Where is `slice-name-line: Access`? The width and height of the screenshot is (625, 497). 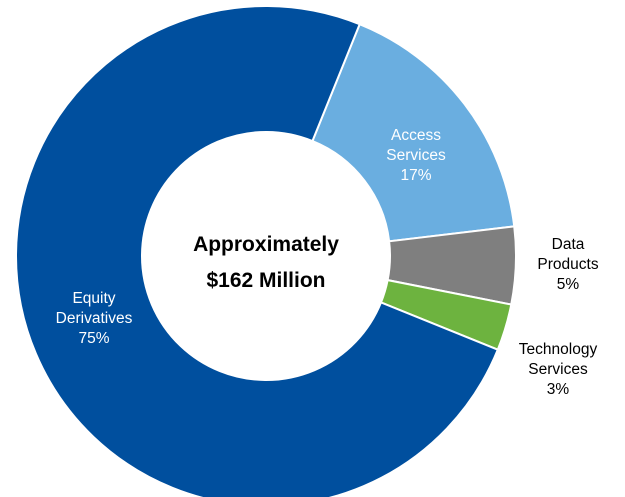 slice-name-line: Access is located at coordinates (416, 135).